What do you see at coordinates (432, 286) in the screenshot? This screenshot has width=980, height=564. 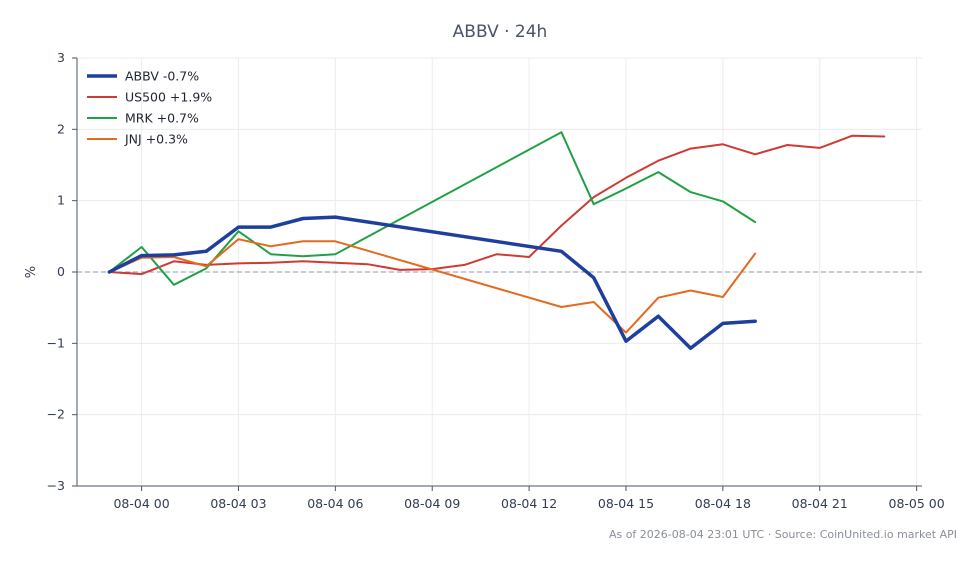 I see `series-line-jnj` at bounding box center [432, 286].